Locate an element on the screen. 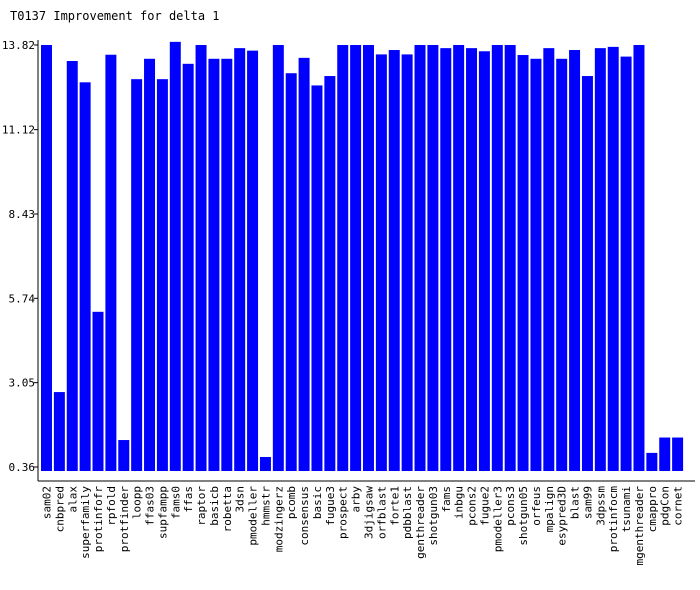  bar-raptor is located at coordinates (201, 258).